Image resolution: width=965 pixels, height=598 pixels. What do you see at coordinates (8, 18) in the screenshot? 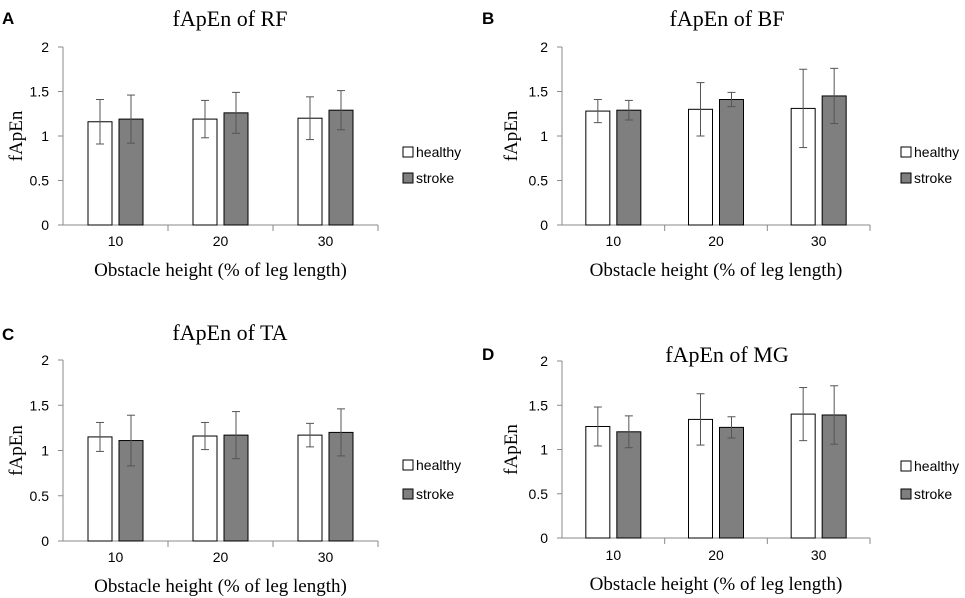
I see `panel-letter: A` at bounding box center [8, 18].